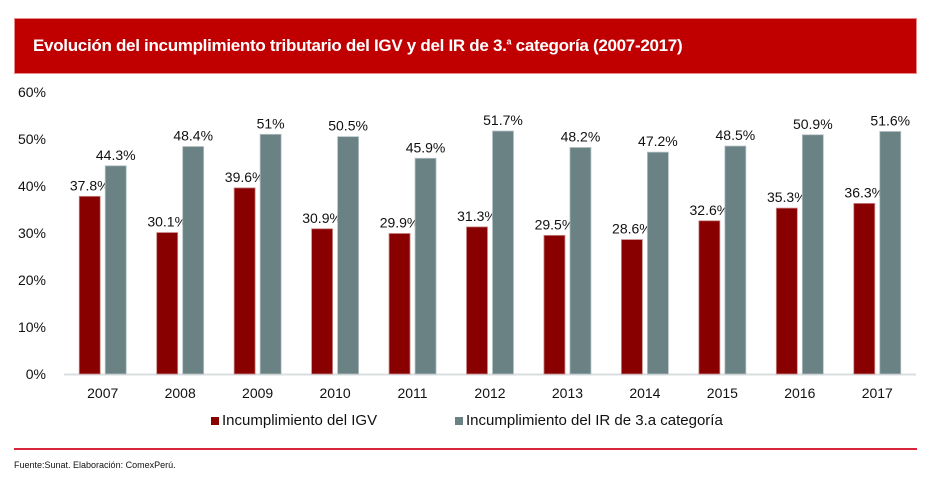  I want to click on title-superscript: a, so click(509, 41).